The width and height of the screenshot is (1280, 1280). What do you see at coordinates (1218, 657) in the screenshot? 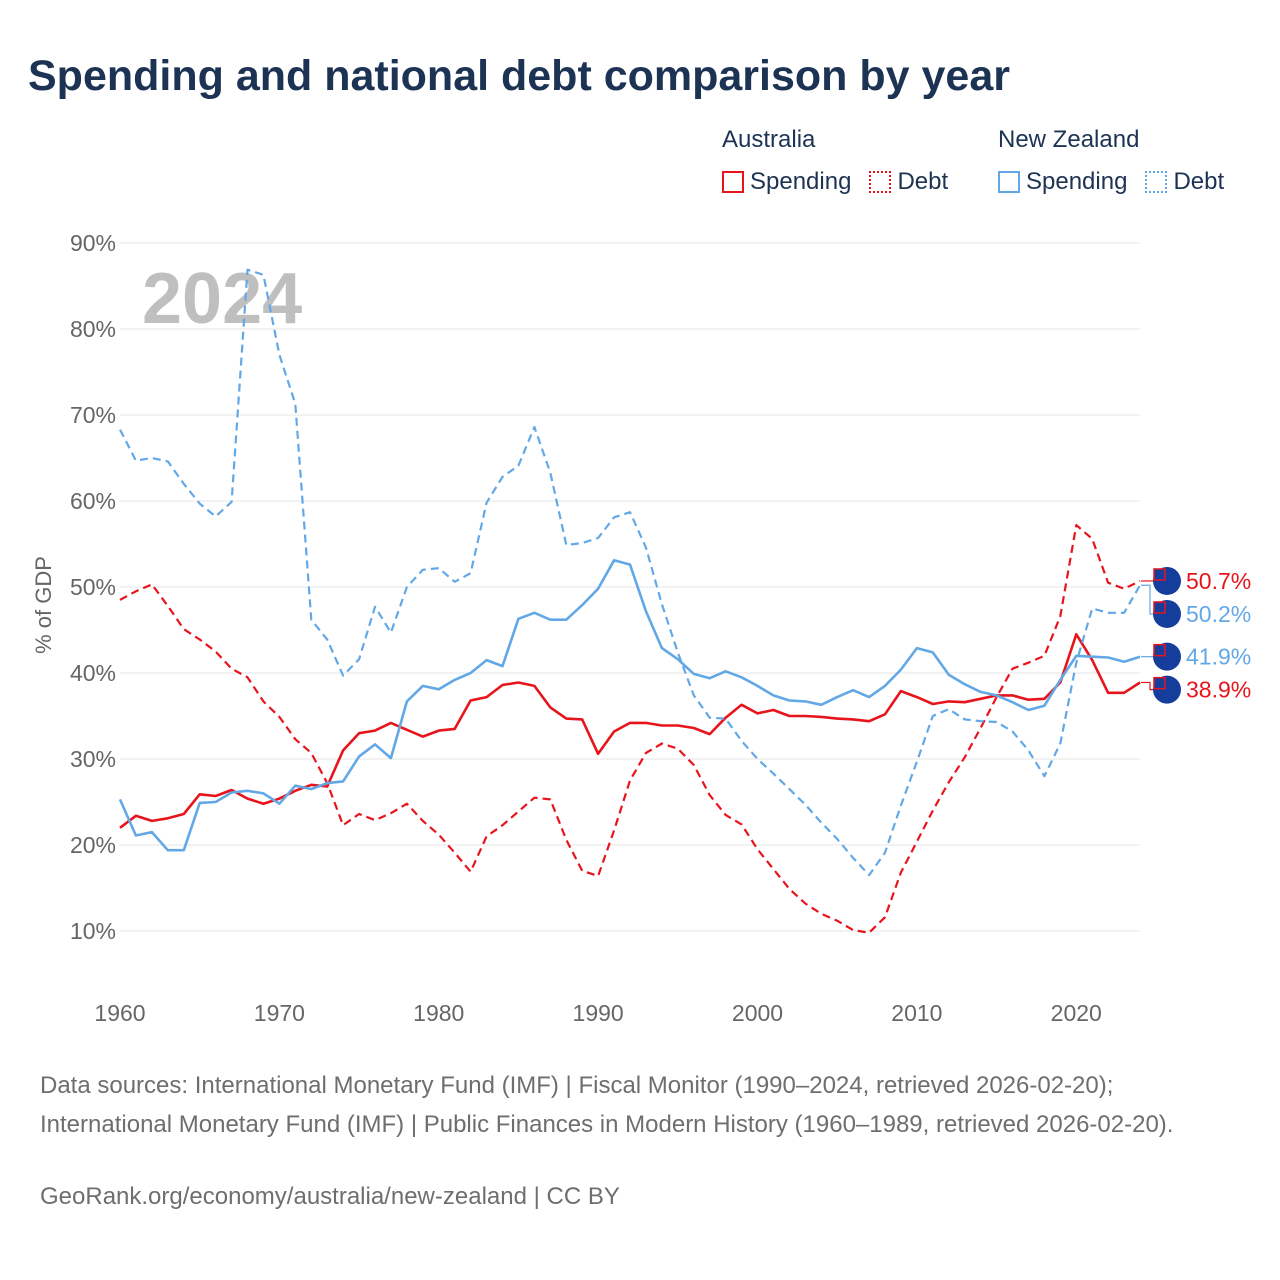
I see `end-value-label: 41.9%` at bounding box center [1218, 657].